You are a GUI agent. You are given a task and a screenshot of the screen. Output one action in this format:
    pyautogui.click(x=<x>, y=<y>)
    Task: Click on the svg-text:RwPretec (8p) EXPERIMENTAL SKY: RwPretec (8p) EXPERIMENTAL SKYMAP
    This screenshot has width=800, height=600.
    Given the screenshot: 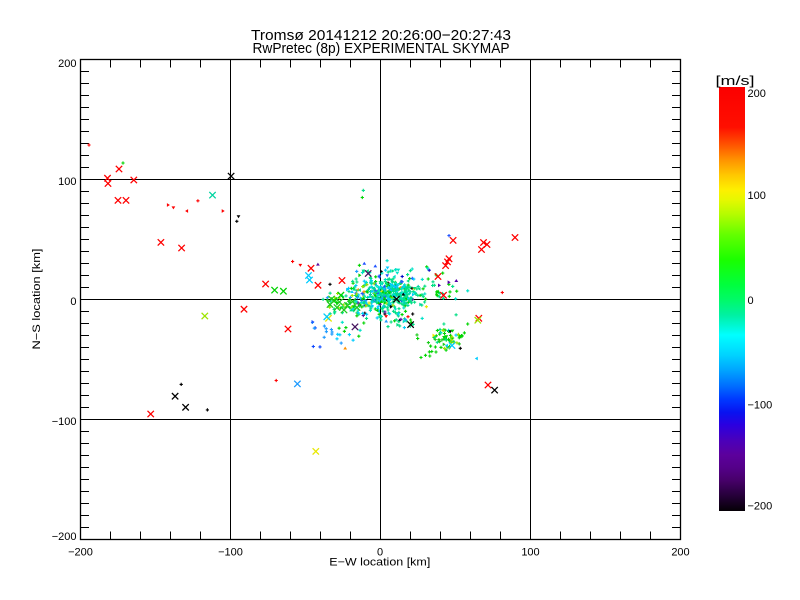 What is the action you would take?
    pyautogui.click(x=381, y=48)
    